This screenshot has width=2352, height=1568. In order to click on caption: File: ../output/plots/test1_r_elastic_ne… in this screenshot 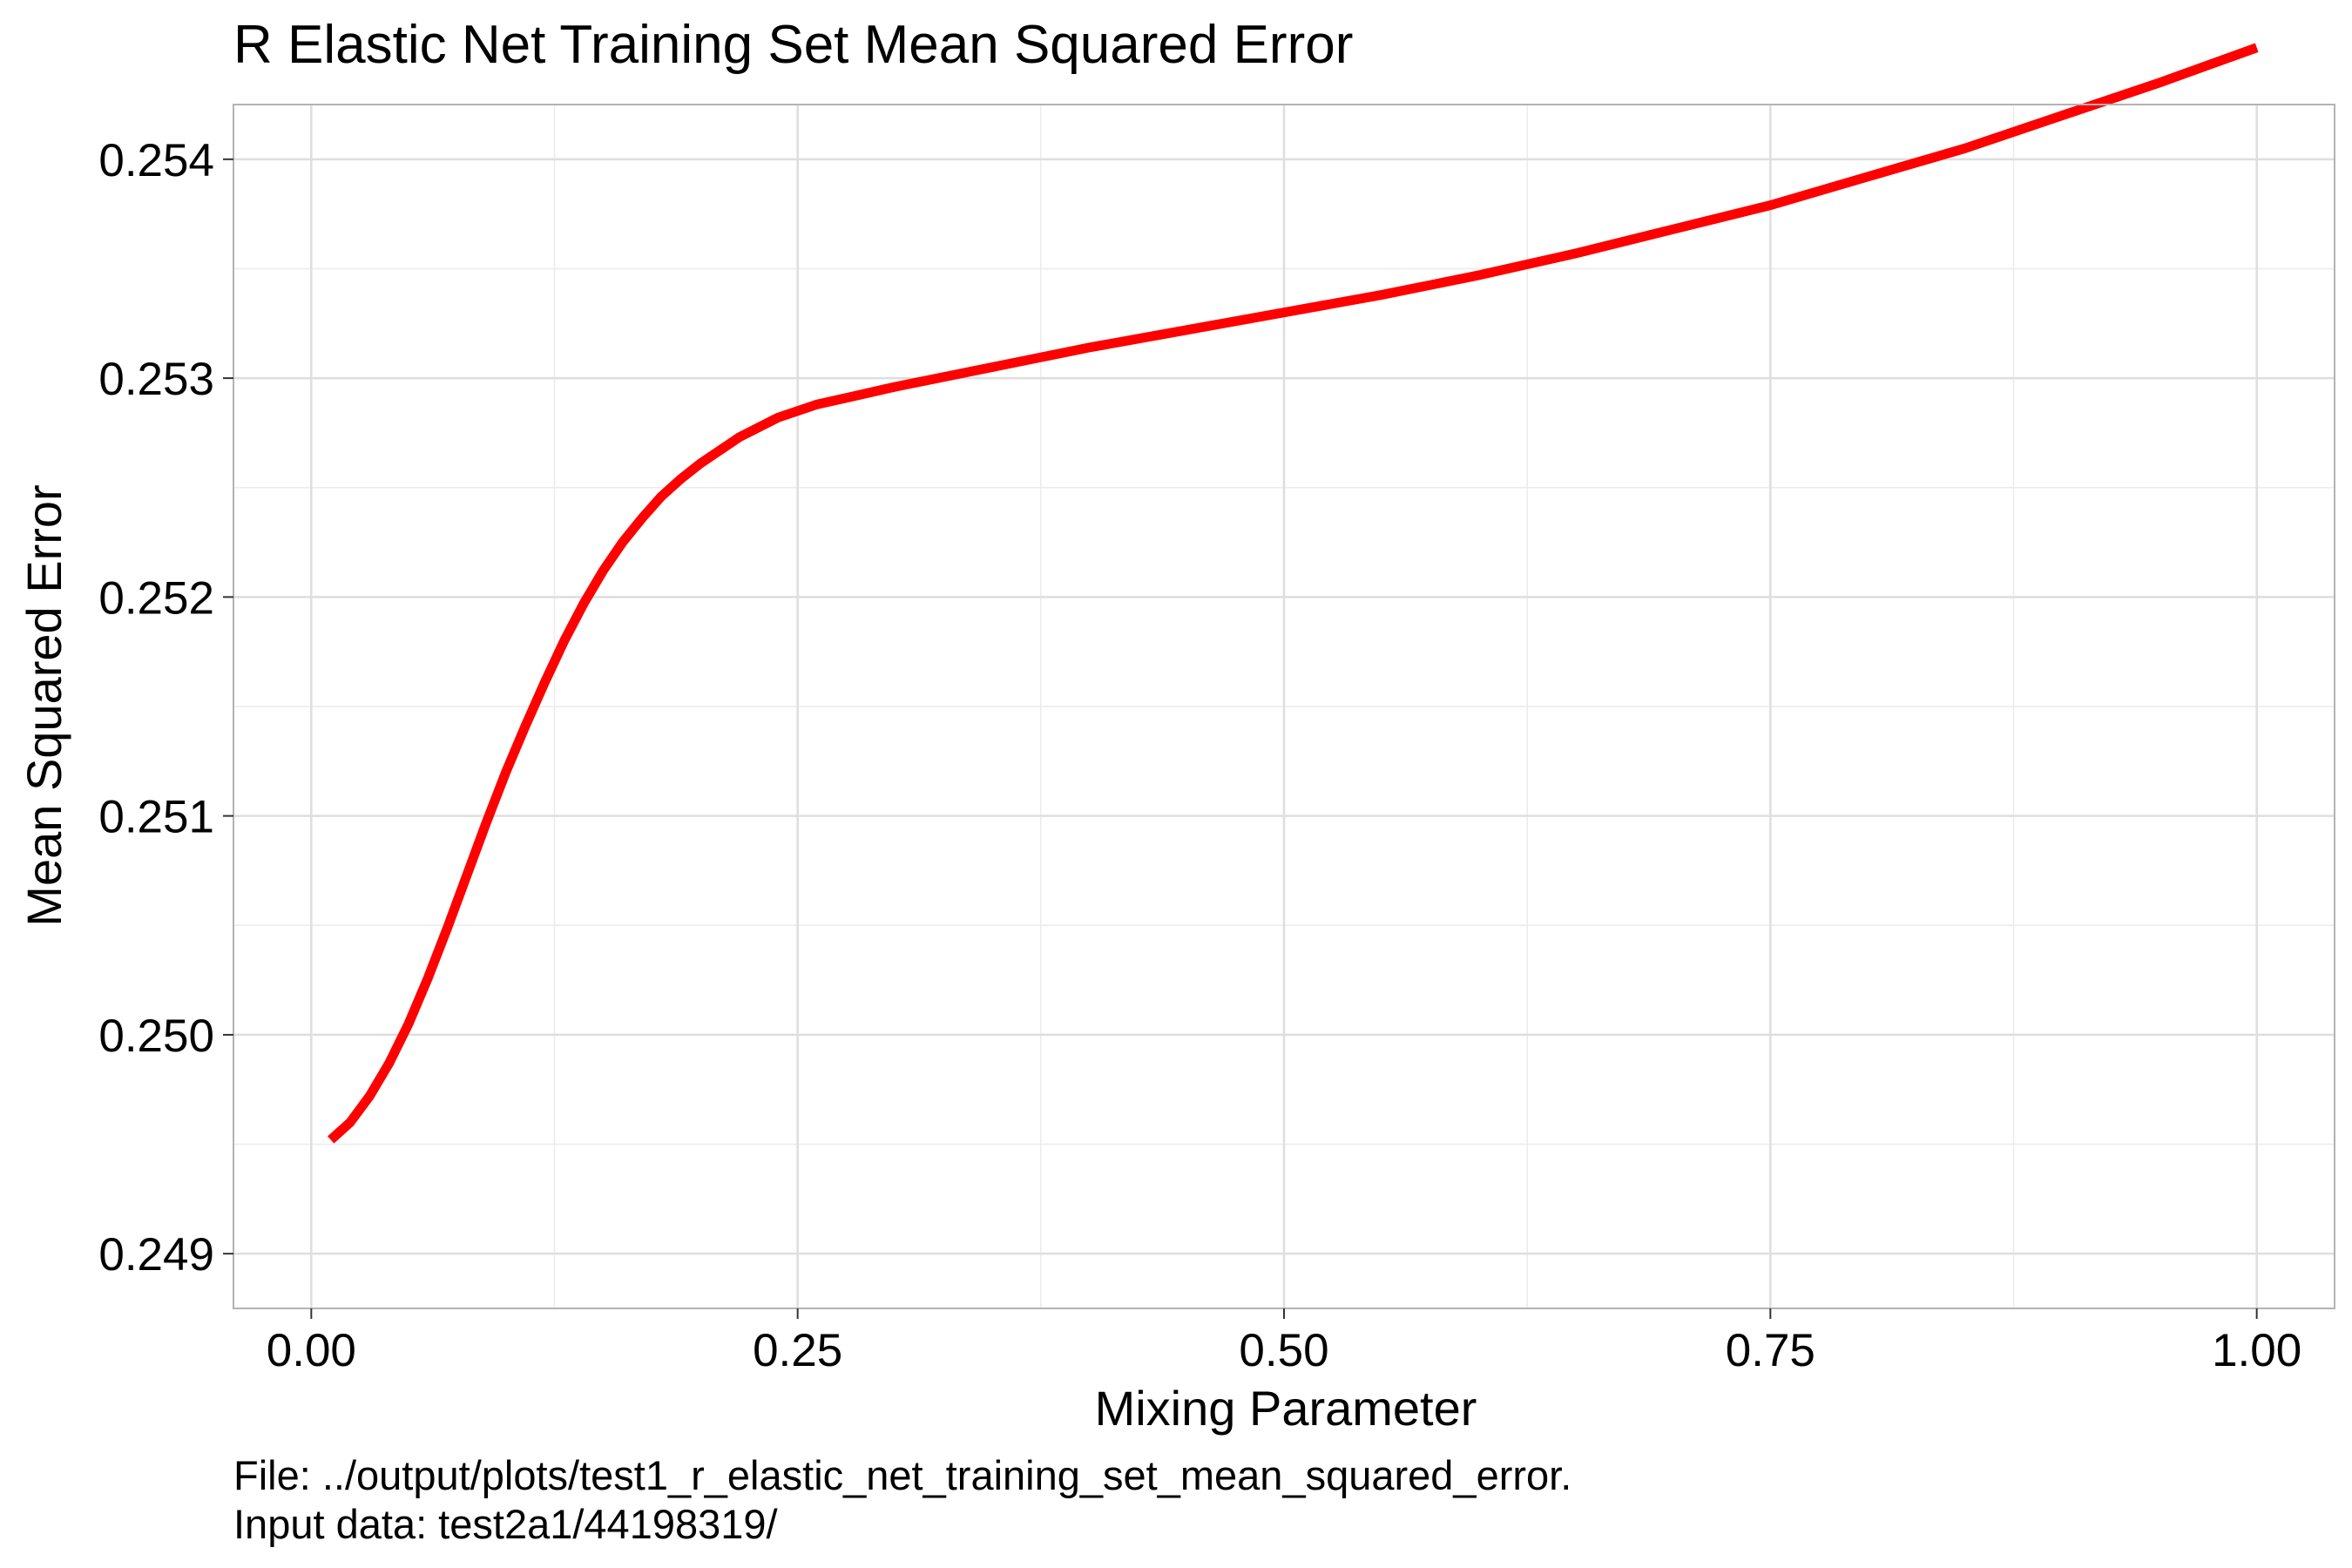, I will do `click(902, 1500)`.